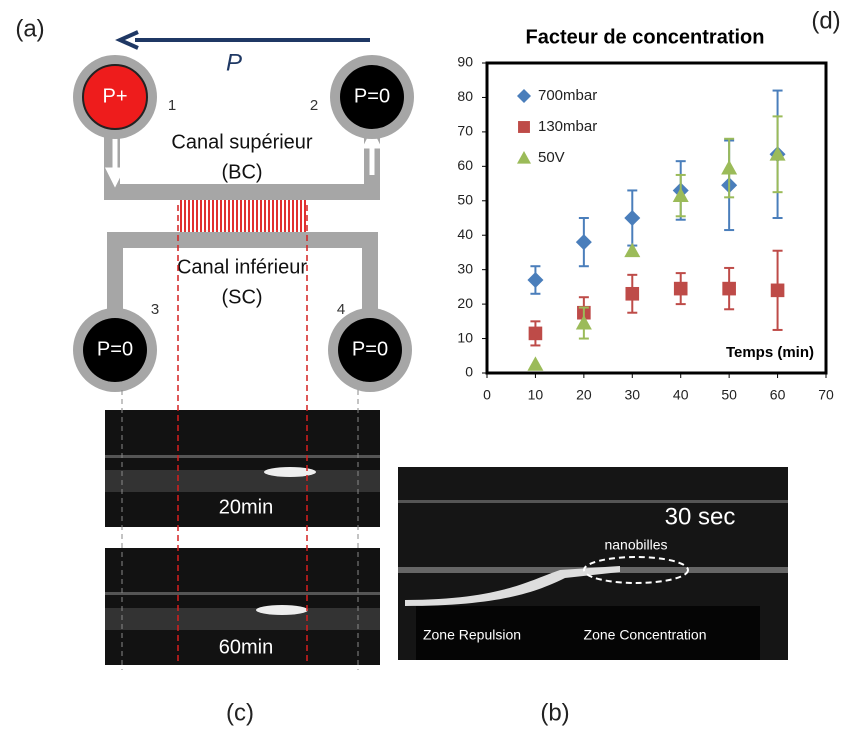 The height and width of the screenshot is (731, 845). What do you see at coordinates (645, 635) in the screenshot?
I see `image-label: Zone Concentration` at bounding box center [645, 635].